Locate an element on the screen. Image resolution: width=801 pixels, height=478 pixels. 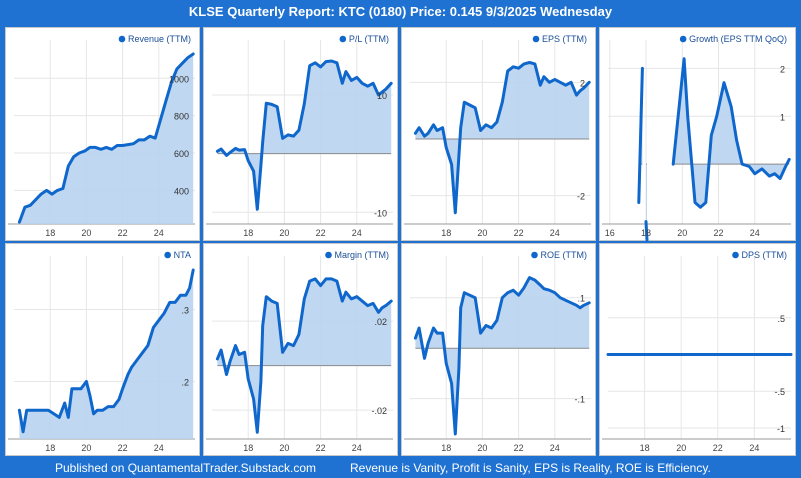
chart-eps: 18 20 22 24 2 -2 EPS (TTM) is located at coordinates (497, 136).